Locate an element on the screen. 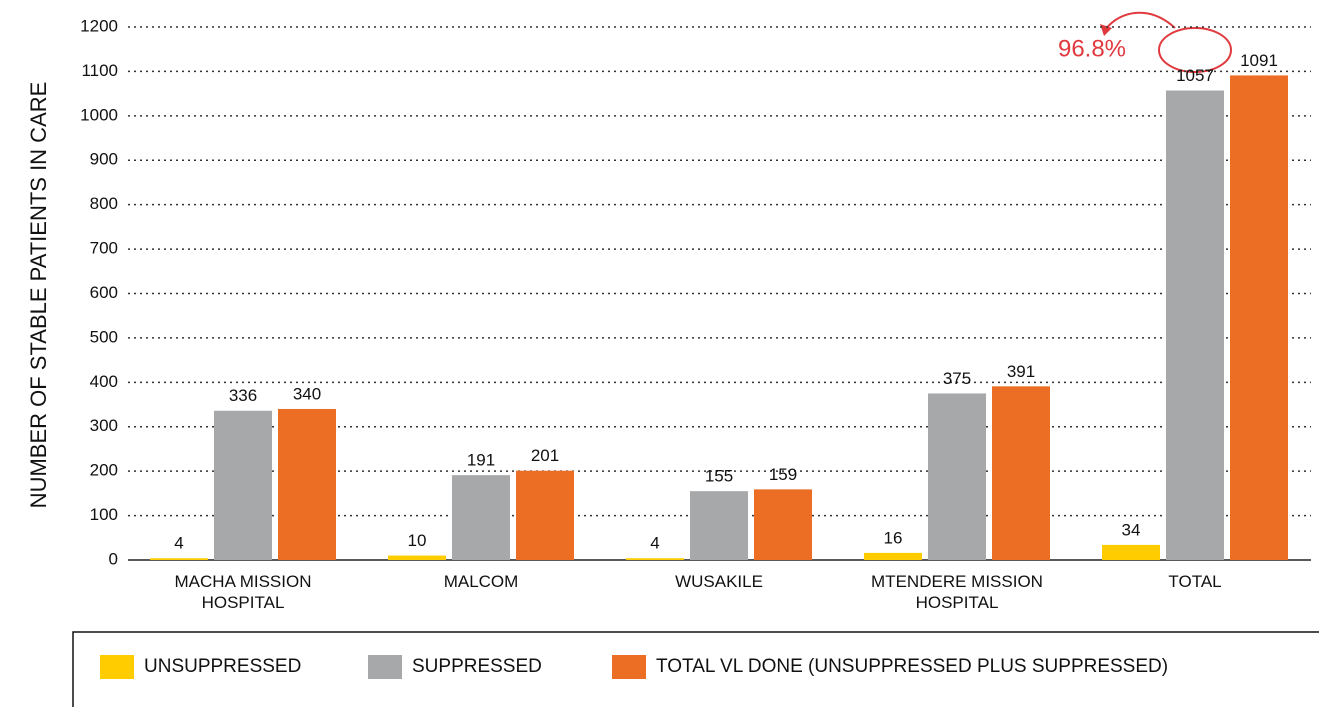 This screenshot has width=1319, height=707. legend-label: UNSUPPRESSED is located at coordinates (223, 666).